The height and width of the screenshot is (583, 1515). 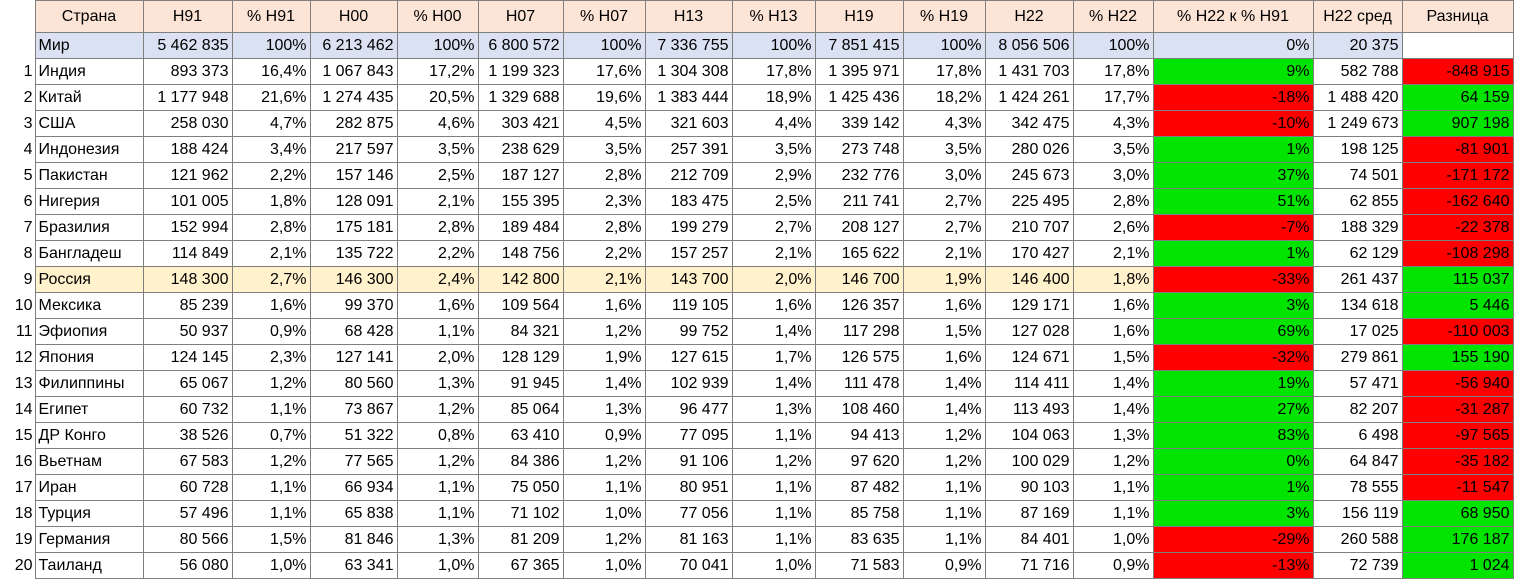 What do you see at coordinates (520, 409) in the screenshot?
I see `data-cell: 85 064` at bounding box center [520, 409].